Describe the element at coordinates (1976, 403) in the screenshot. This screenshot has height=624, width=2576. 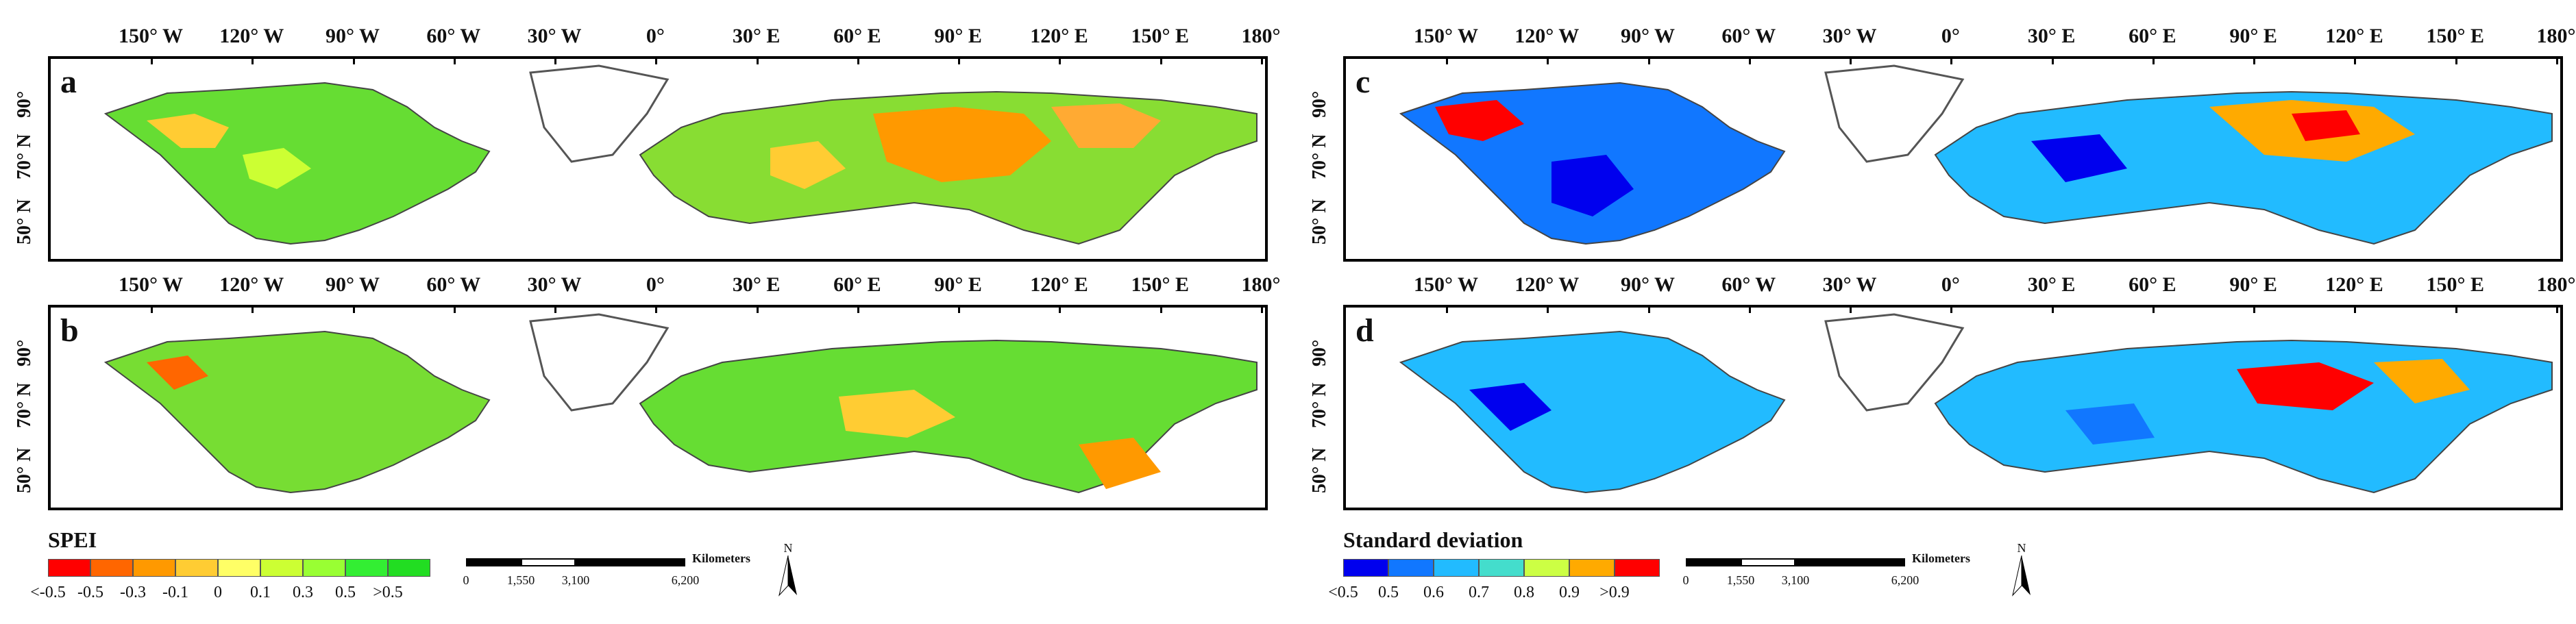
I see `map-d` at that location.